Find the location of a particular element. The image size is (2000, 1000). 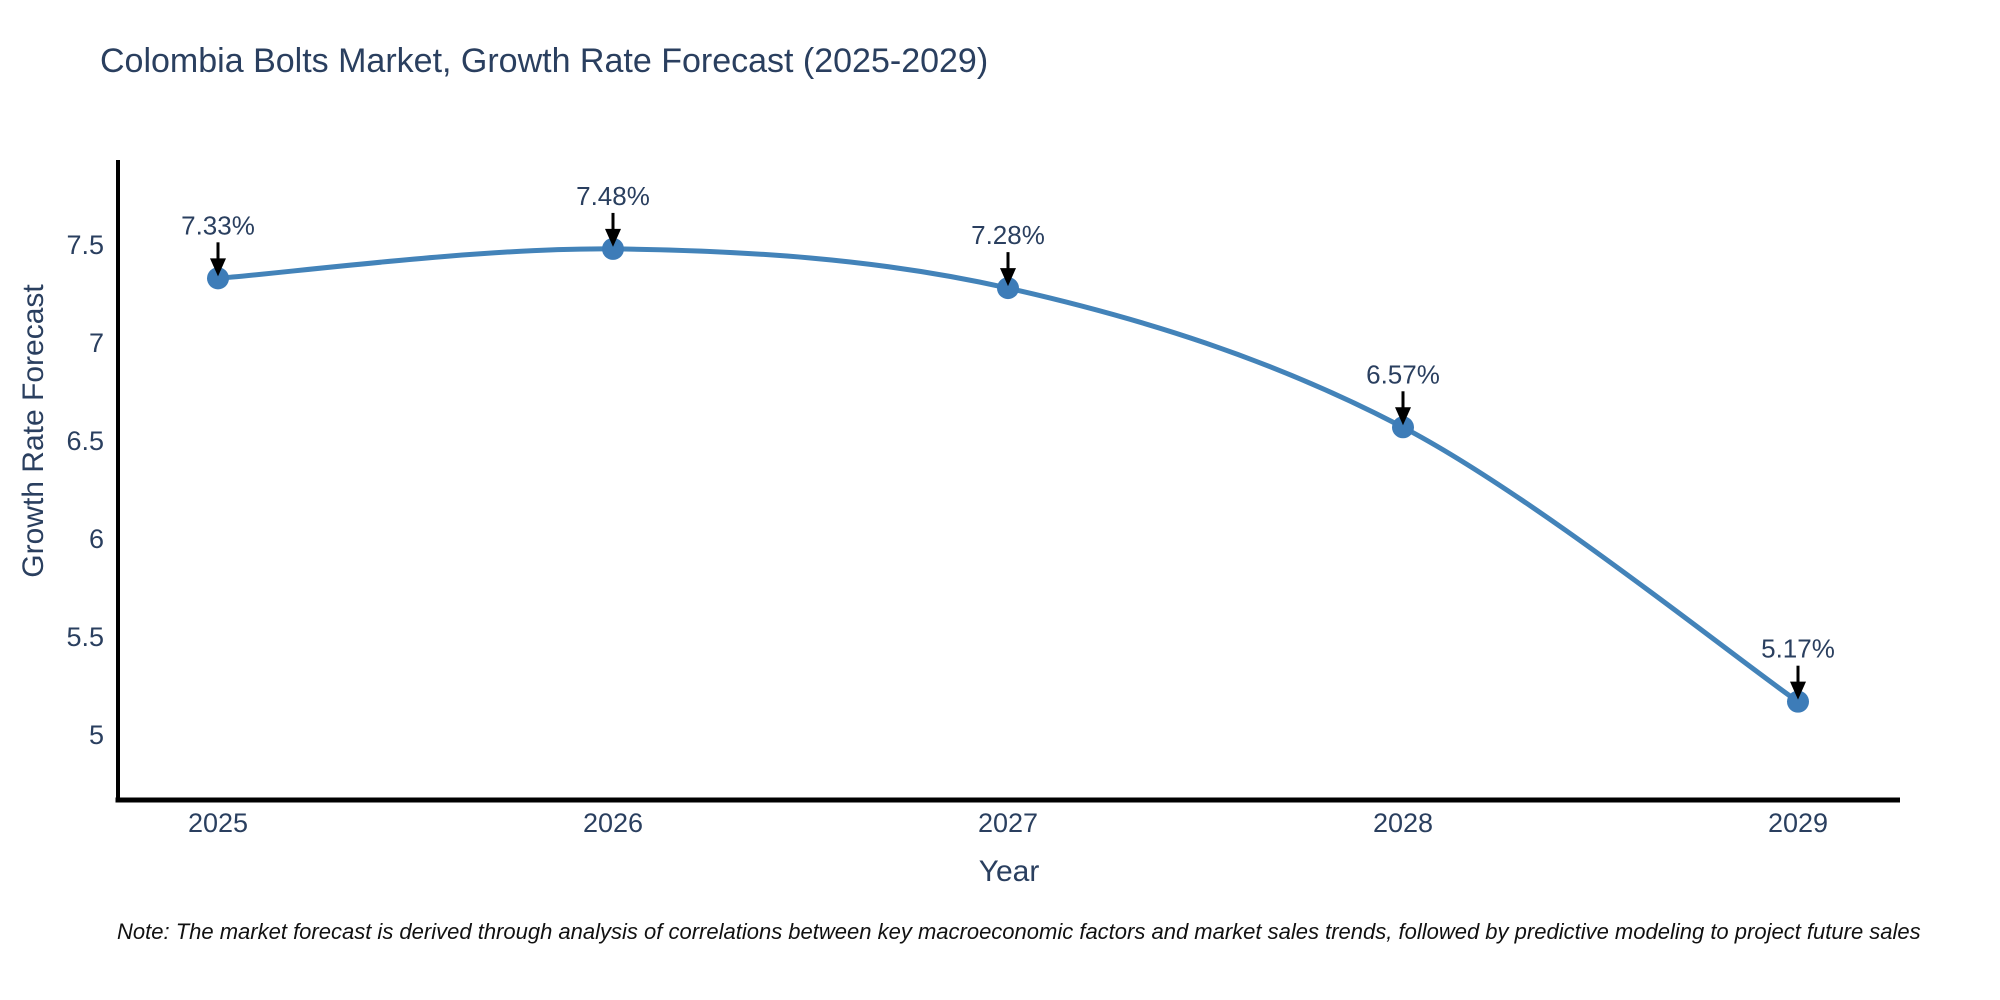

x-tick-label: 2025 is located at coordinates (218, 823).